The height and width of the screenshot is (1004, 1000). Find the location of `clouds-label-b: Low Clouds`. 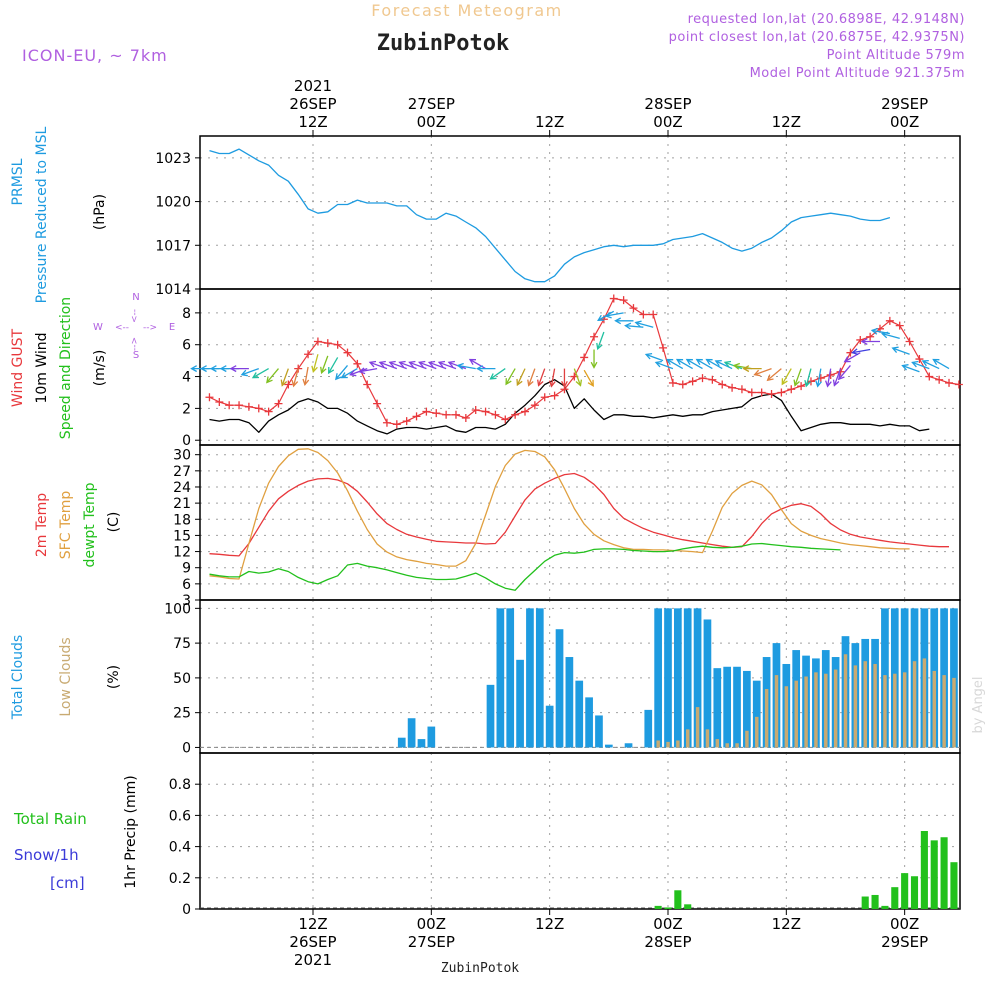

clouds-label-b: Low Clouds is located at coordinates (66, 676).